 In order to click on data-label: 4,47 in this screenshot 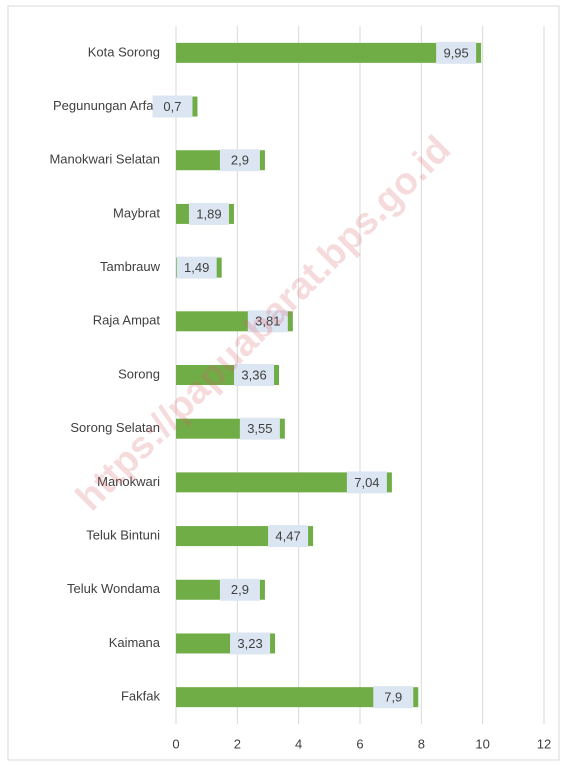, I will do `click(287, 536)`.